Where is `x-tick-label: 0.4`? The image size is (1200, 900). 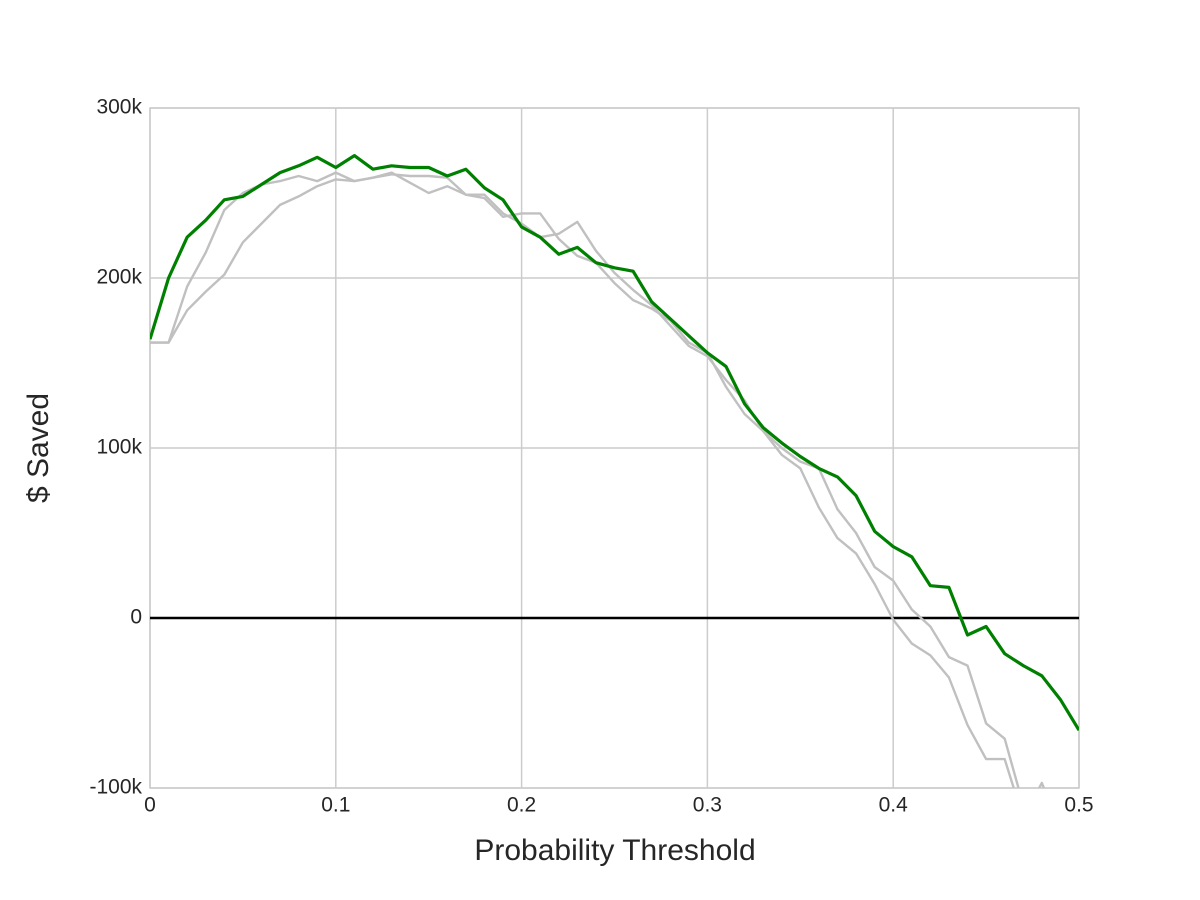
x-tick-label: 0.4 is located at coordinates (894, 805).